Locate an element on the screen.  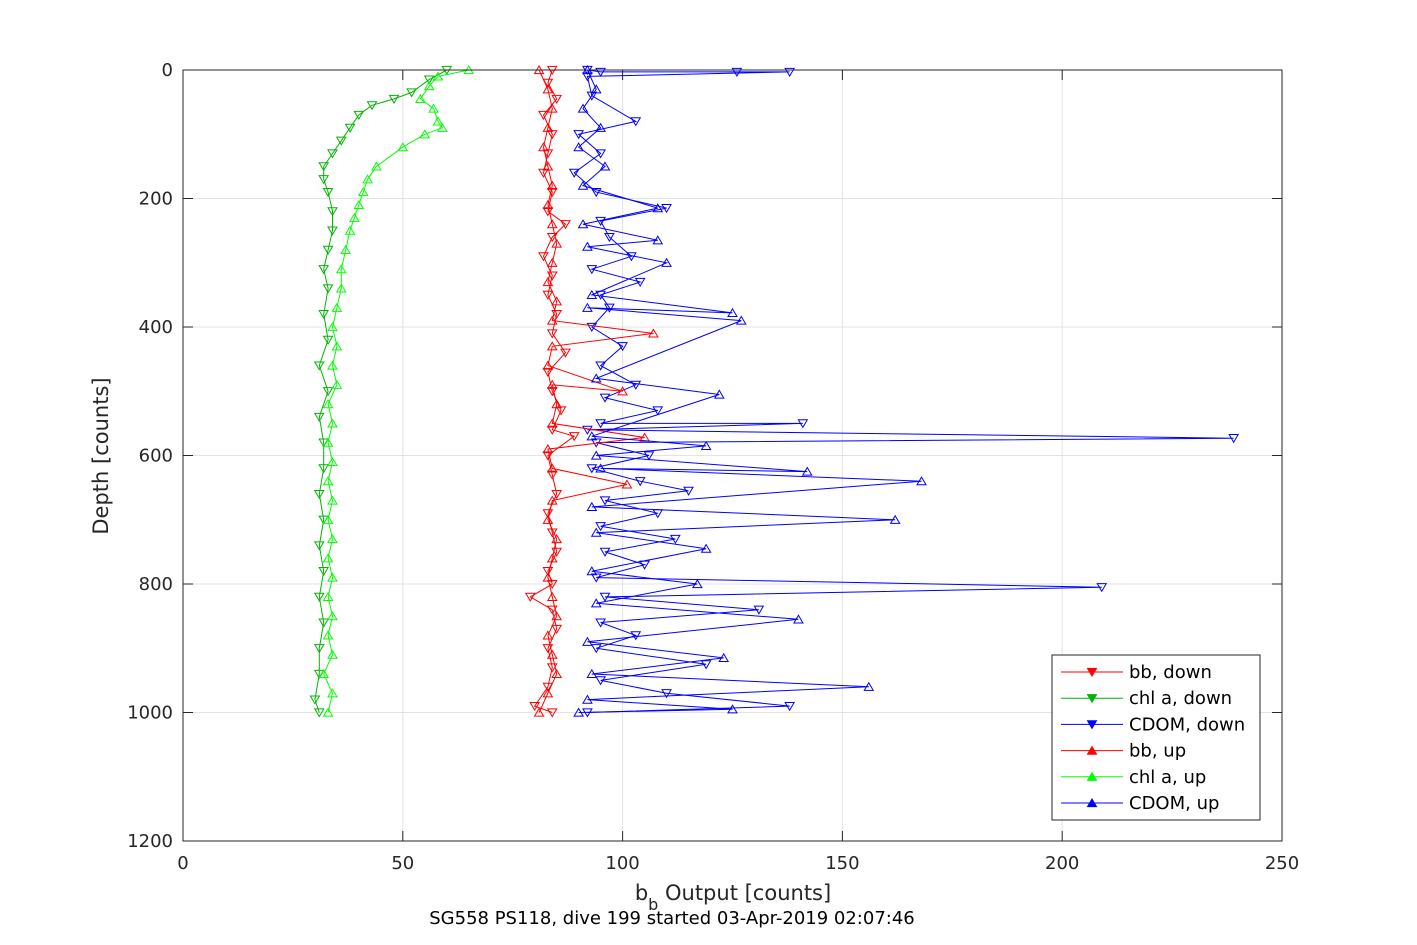
y-tick-label: 1200 is located at coordinates (150, 841).